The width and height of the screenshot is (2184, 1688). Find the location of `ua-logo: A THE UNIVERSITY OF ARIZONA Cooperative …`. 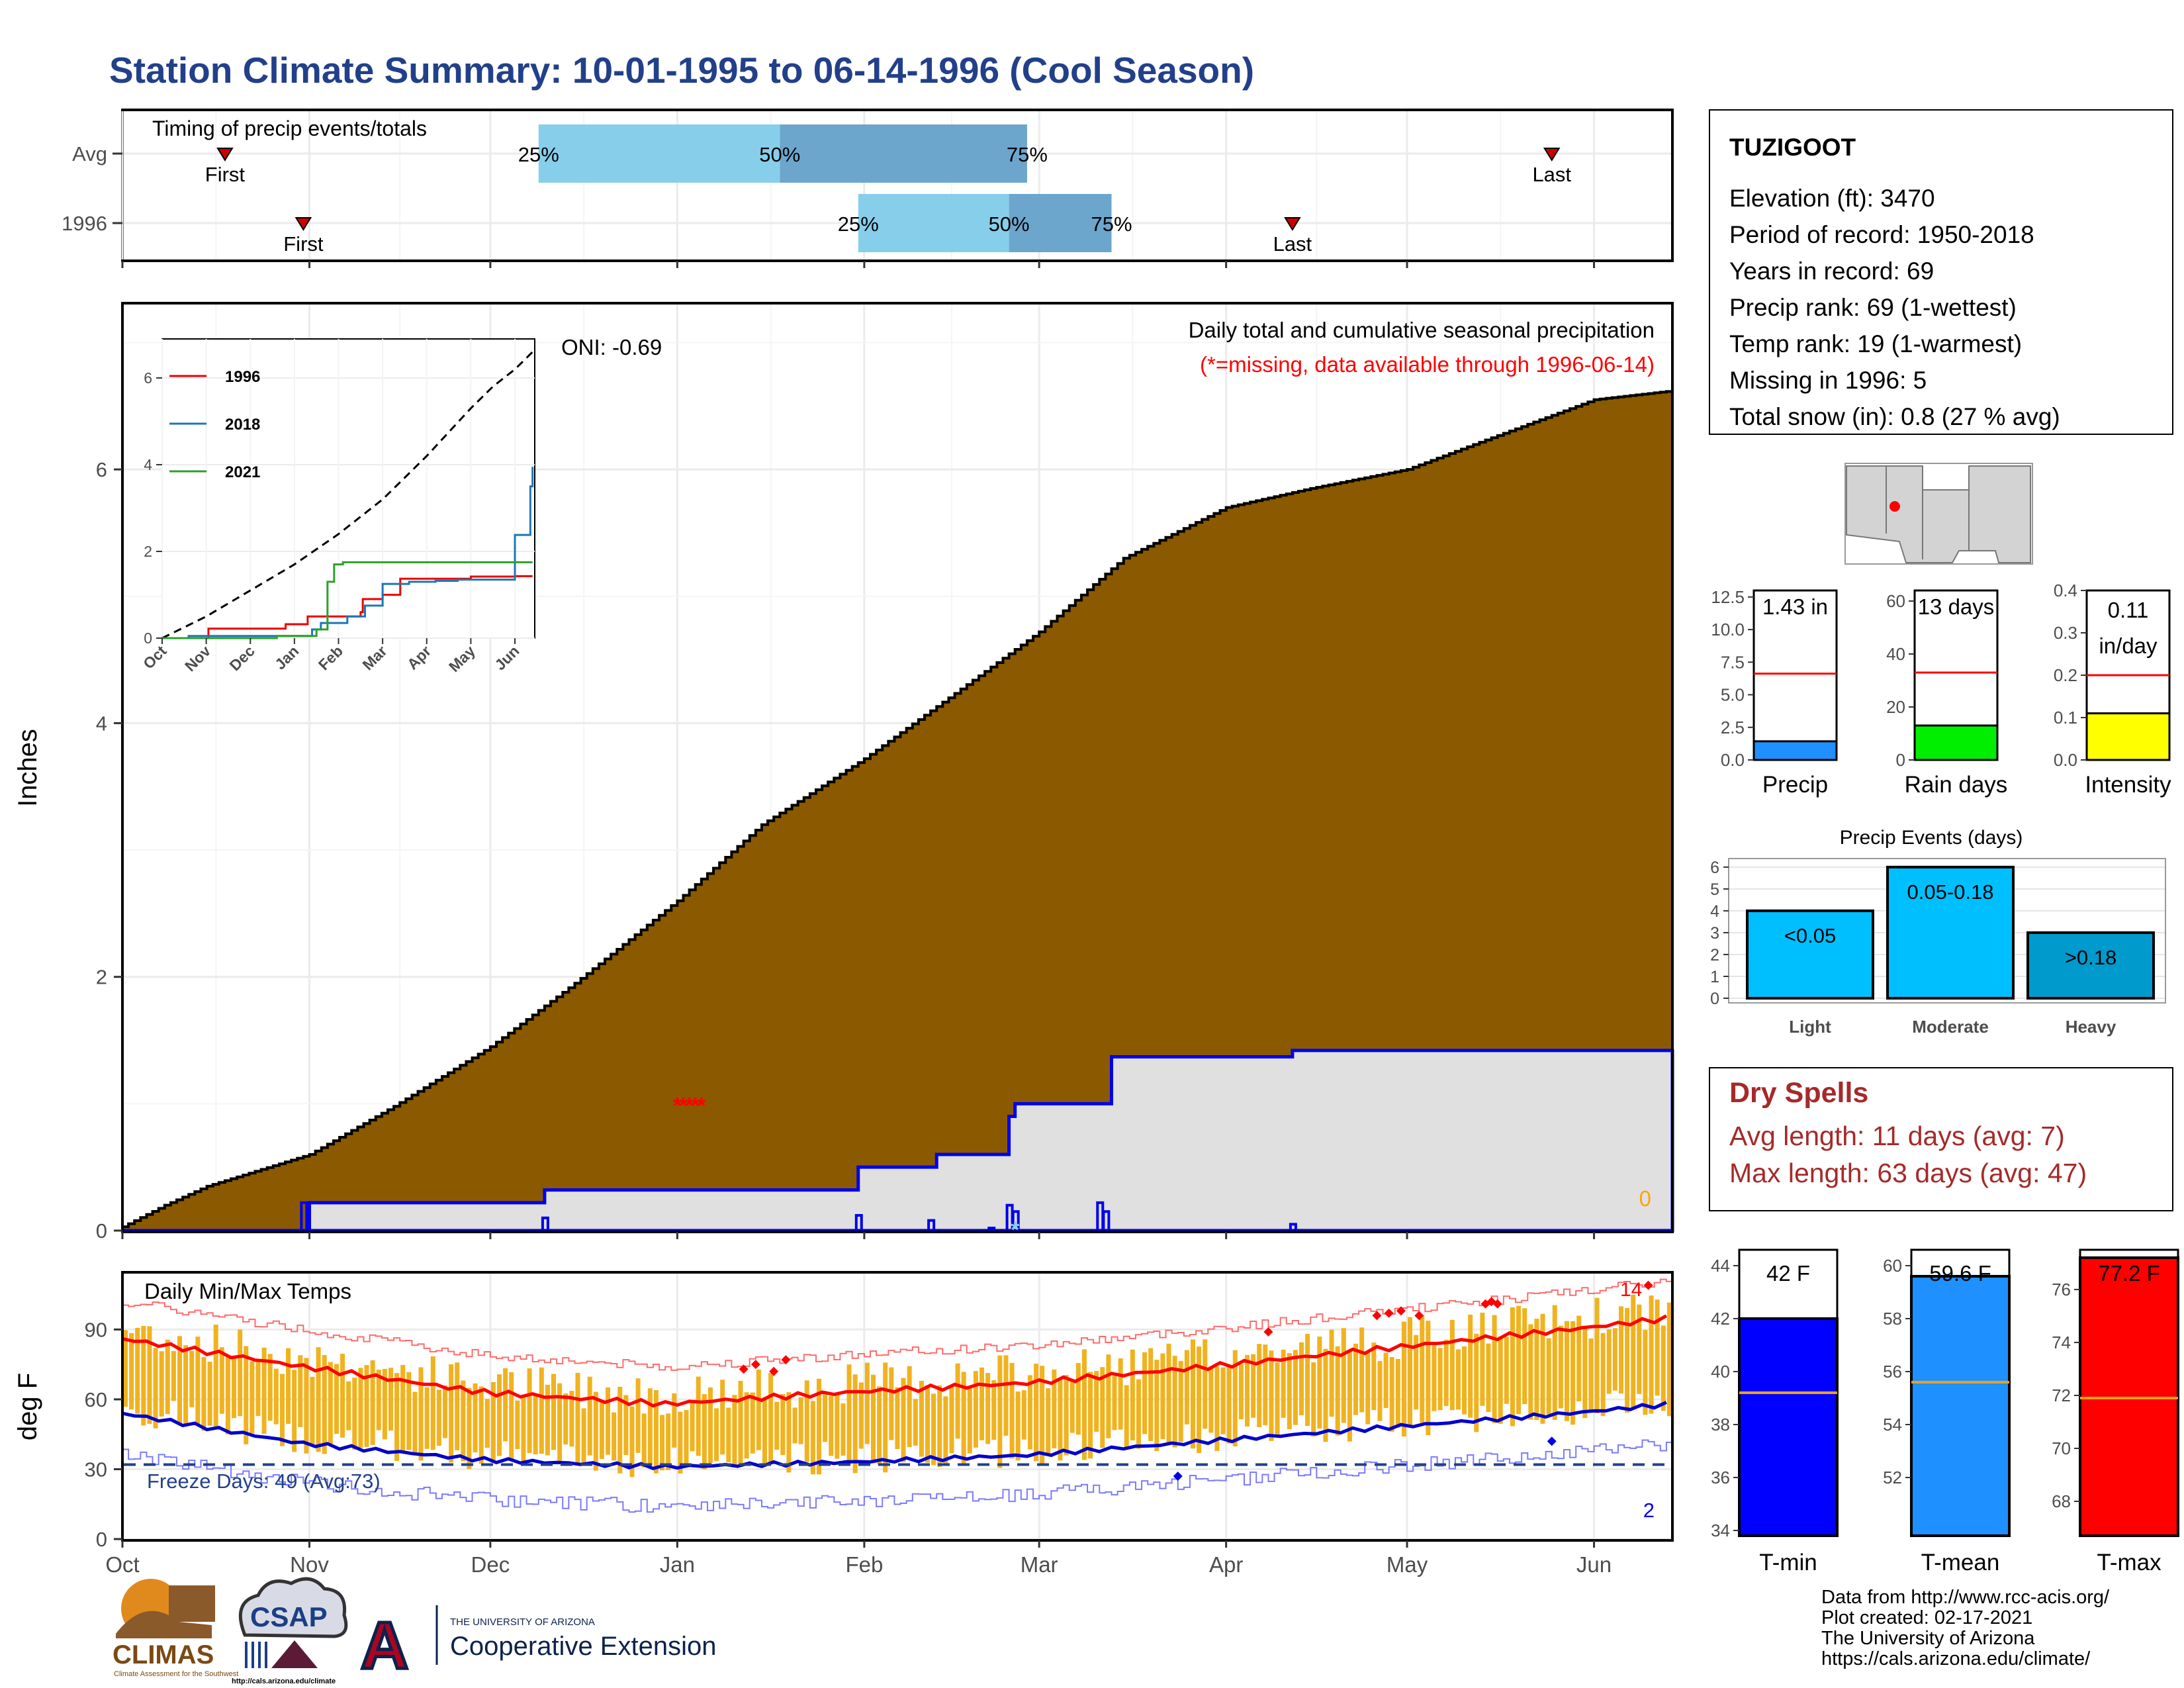

ua-logo: A THE UNIVERSITY OF ARIZONA Cooperative … is located at coordinates (537, 1645).